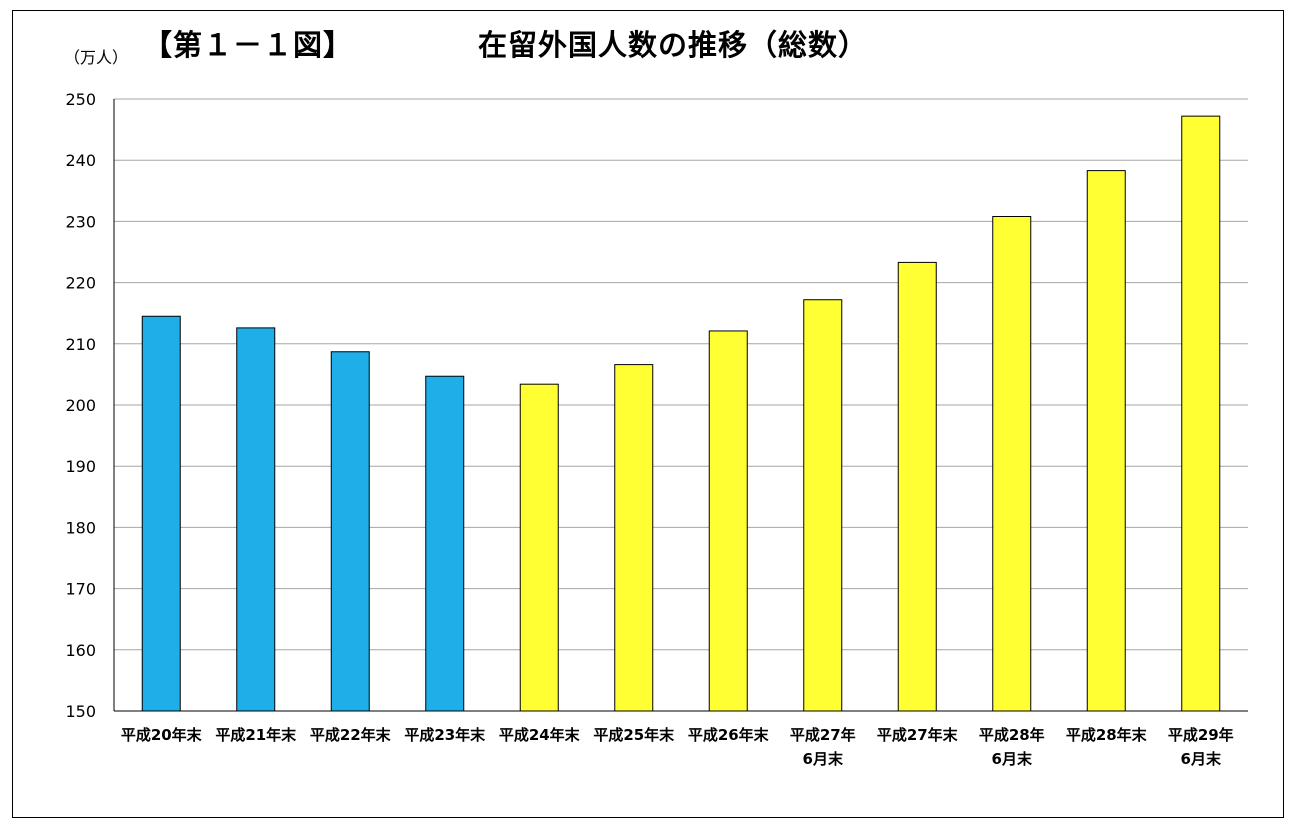 The image size is (1300, 830). Describe the element at coordinates (1107, 735) in the screenshot. I see `x-tick-label: 平成28年末` at that location.